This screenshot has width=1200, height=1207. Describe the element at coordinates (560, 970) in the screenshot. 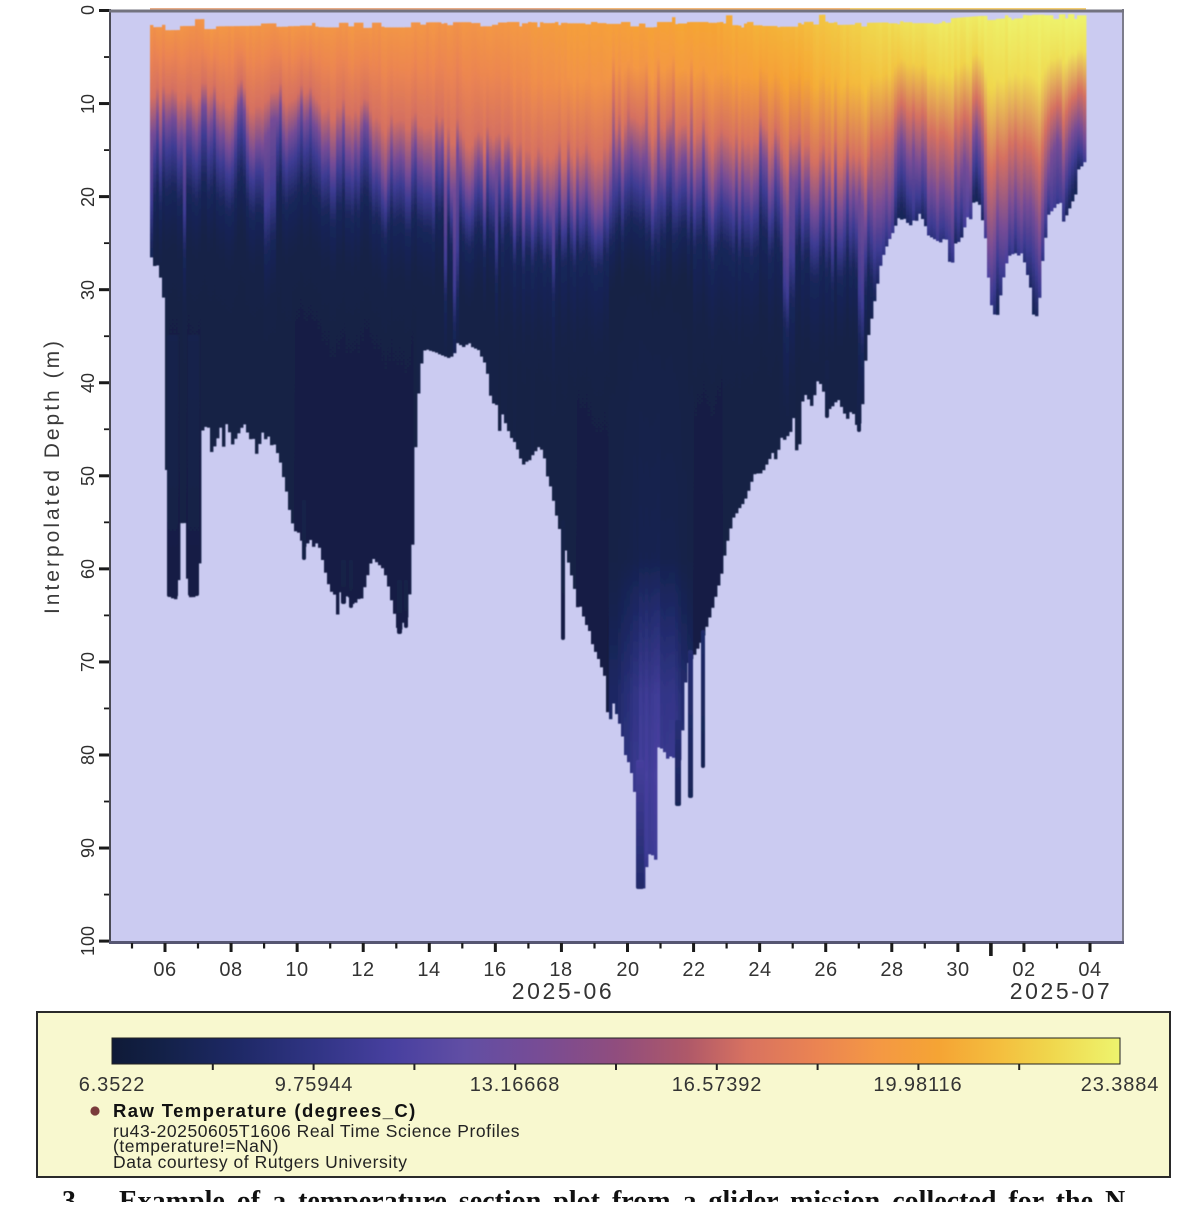

I see `svg-text: 18` at that location.